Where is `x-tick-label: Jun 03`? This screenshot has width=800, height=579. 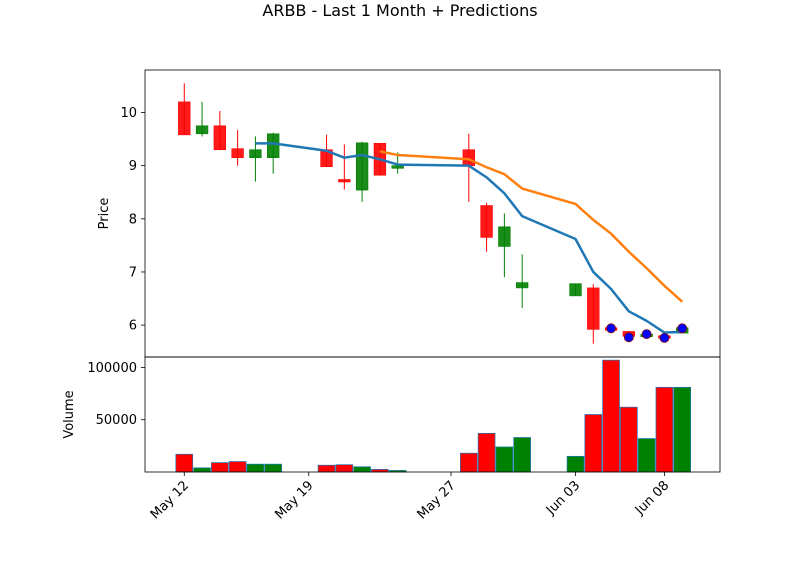
x-tick-label: Jun 03 is located at coordinates (563, 498).